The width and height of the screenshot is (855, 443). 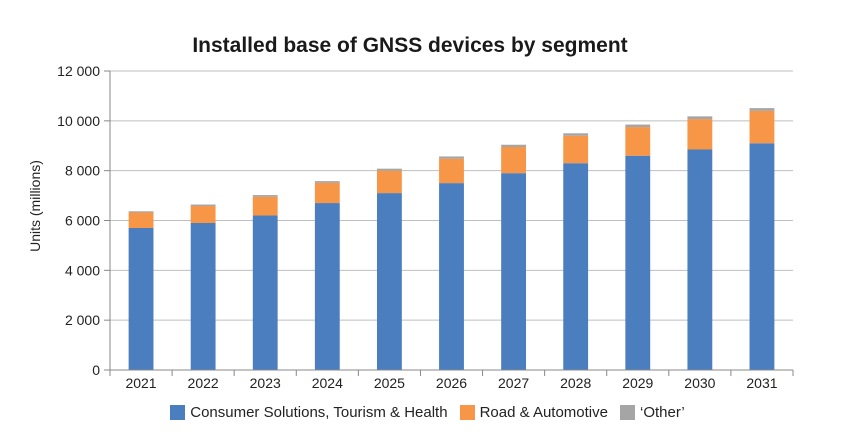 I want to click on x-tick-label: 2031, so click(x=761, y=383).